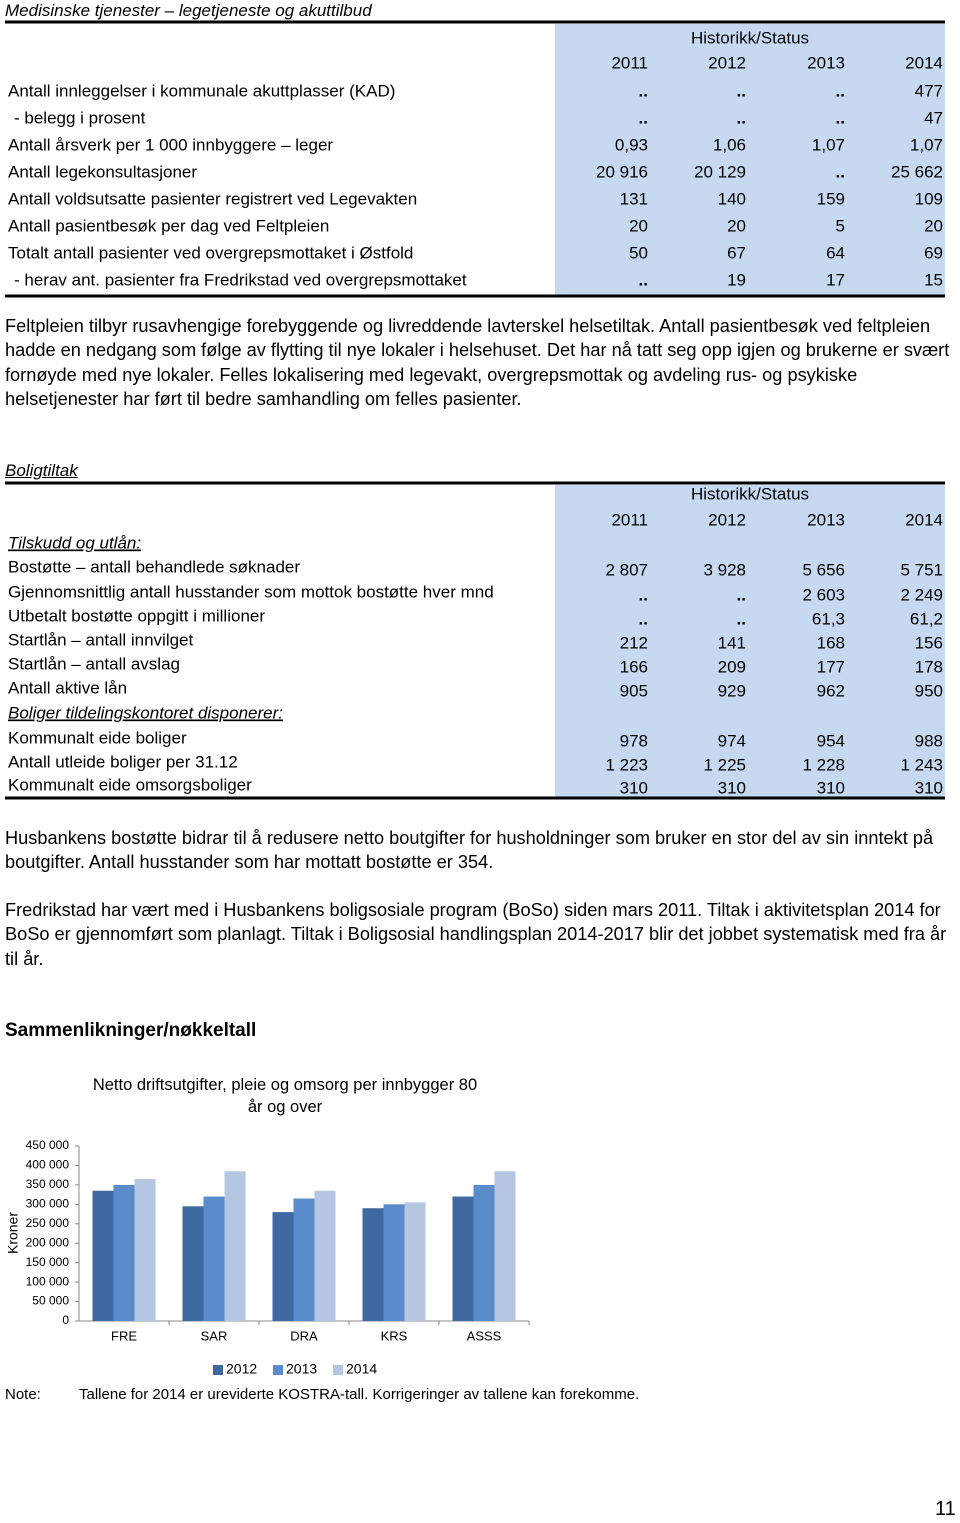 This screenshot has height=1523, width=960. What do you see at coordinates (48, 1184) in the screenshot?
I see `y-tick-label: 350 000` at bounding box center [48, 1184].